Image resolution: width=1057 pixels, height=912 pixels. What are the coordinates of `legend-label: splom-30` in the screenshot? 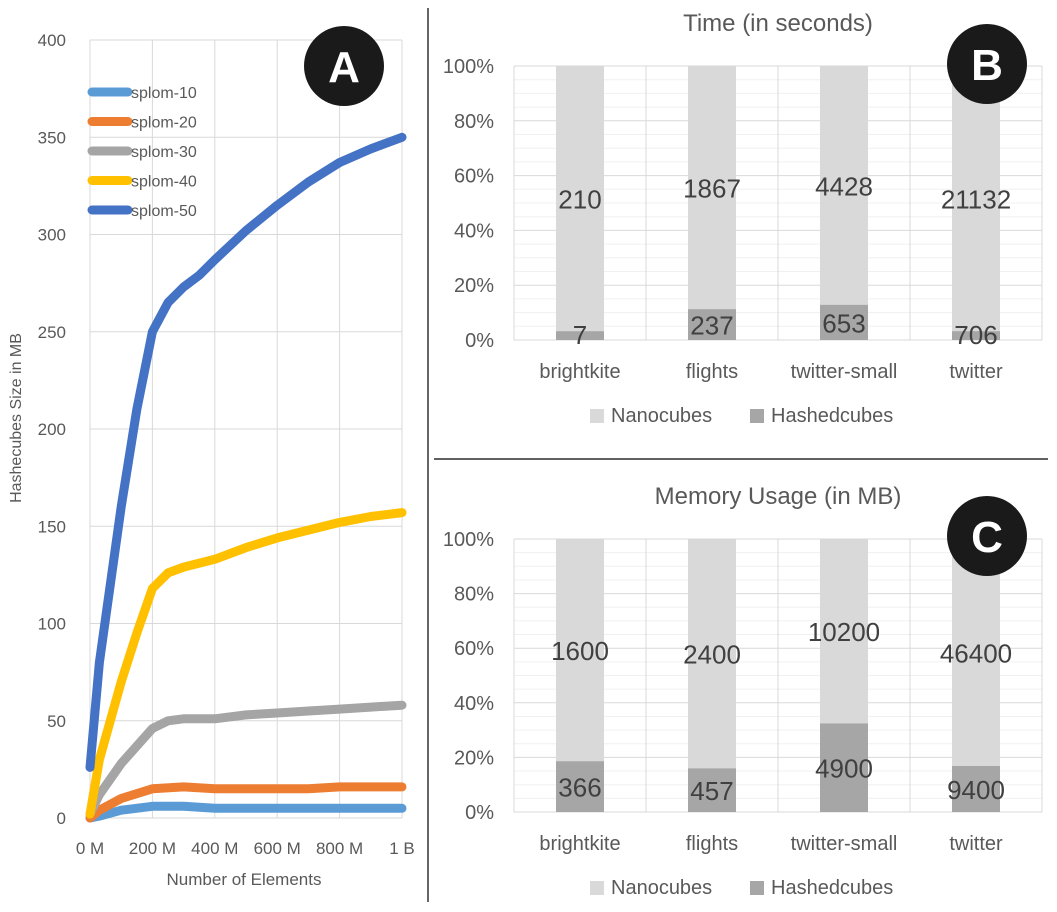 It's located at (164, 152).